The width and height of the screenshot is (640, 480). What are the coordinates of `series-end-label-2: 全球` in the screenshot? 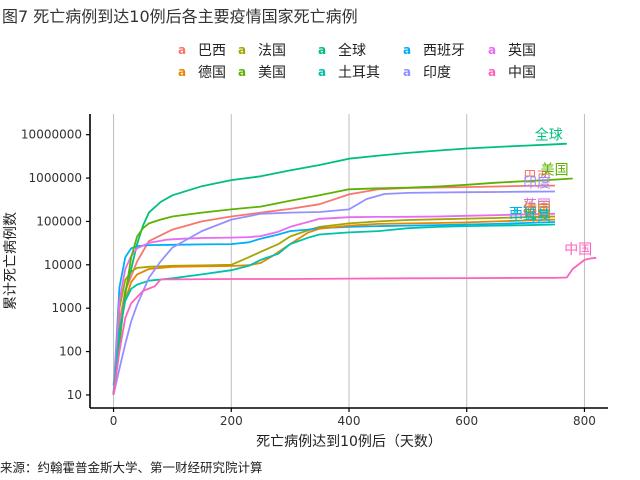 It's located at (549, 135).